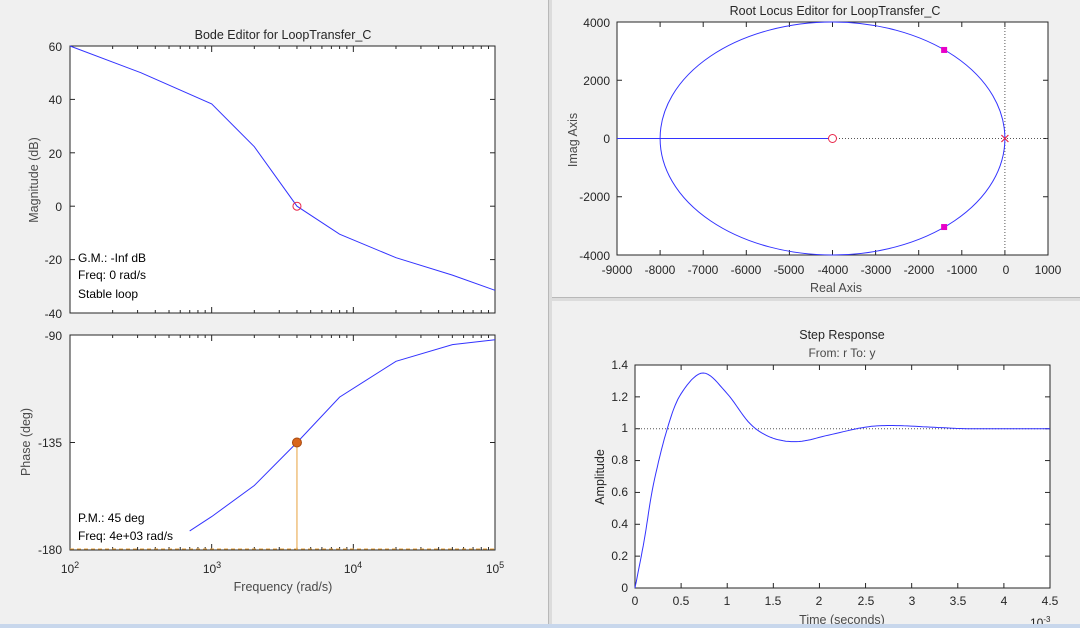 Image resolution: width=1080 pixels, height=628 pixels. I want to click on bode-xtick-label: 10⁵, so click(495, 568).